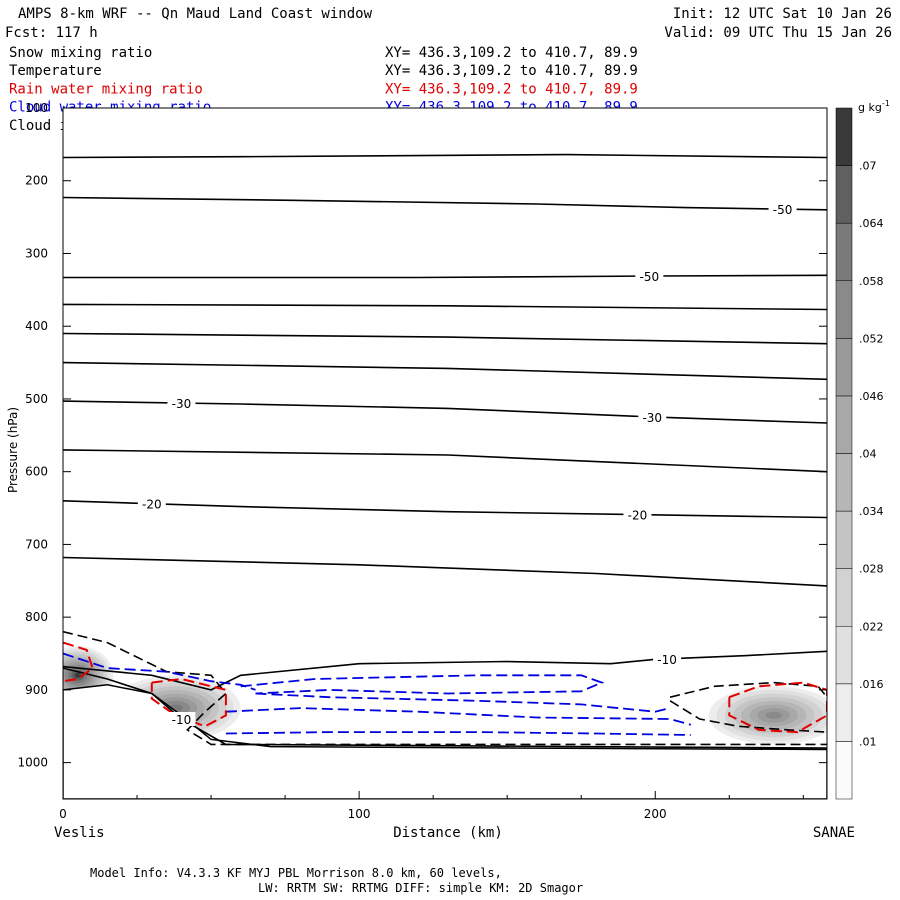 The image size is (900, 900). I want to click on y-tick-label: 400, so click(36, 326).